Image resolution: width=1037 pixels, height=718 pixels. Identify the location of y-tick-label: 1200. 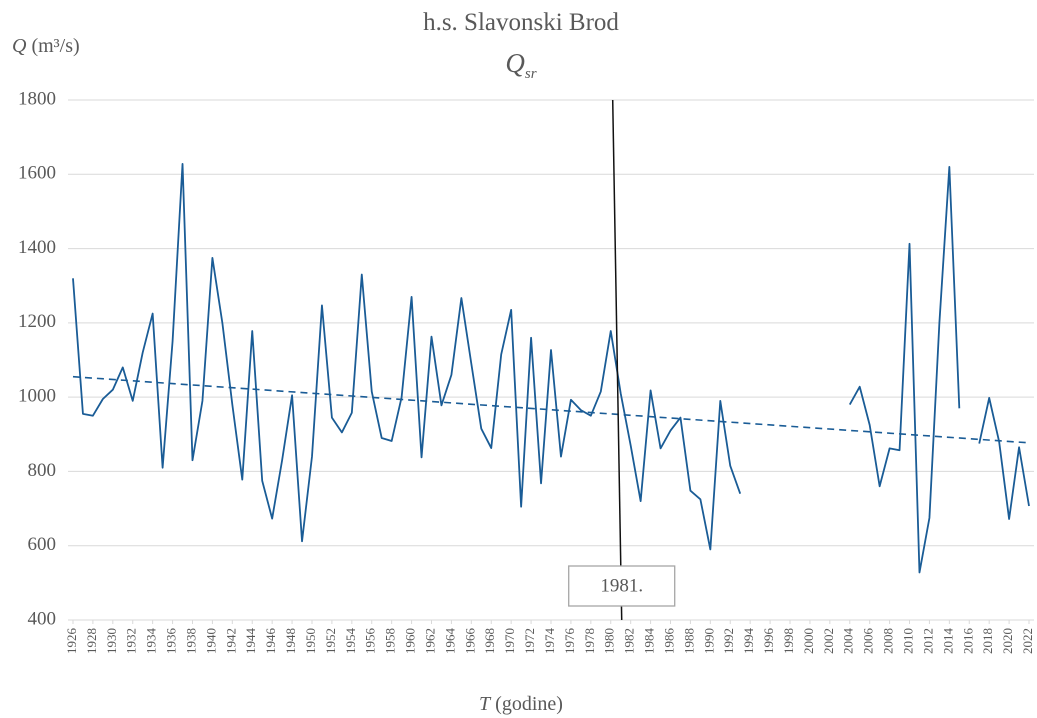
(37, 321).